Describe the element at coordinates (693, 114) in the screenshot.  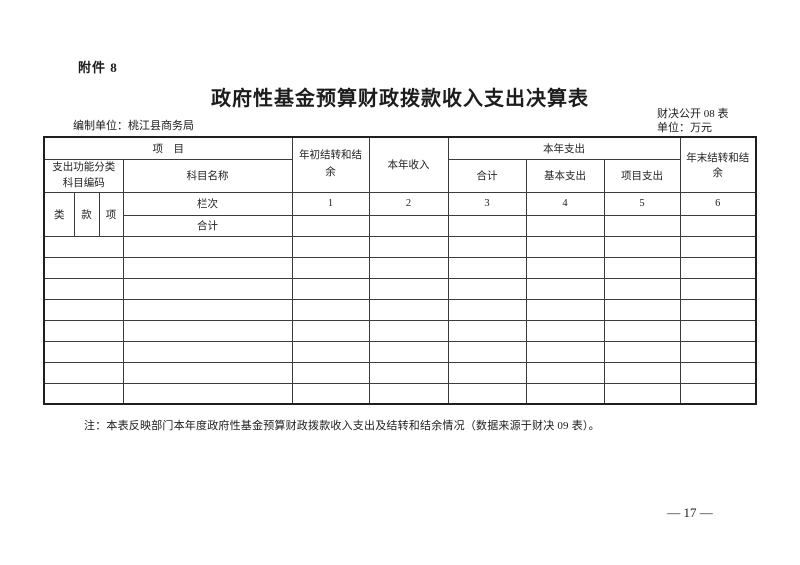
I see `table-code-label: 财决公开 08 表` at that location.